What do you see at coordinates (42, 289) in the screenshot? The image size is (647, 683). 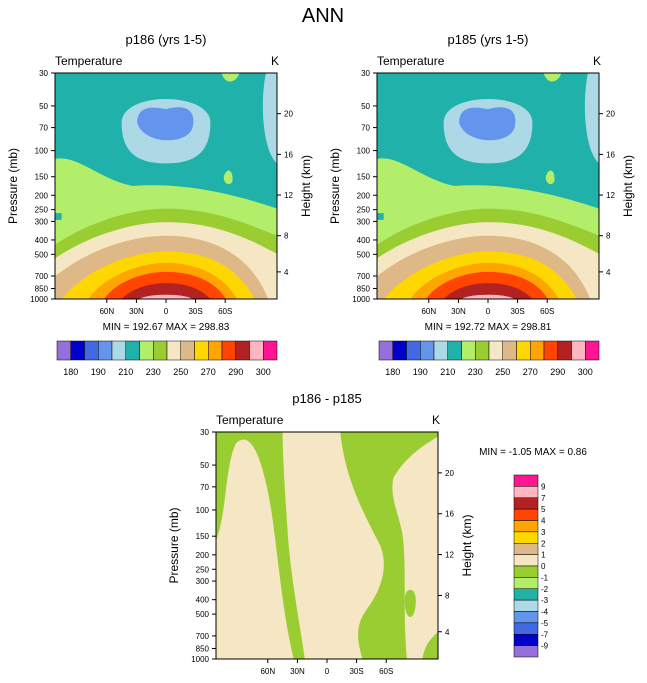 I see `pressure-tick-label: 850` at bounding box center [42, 289].